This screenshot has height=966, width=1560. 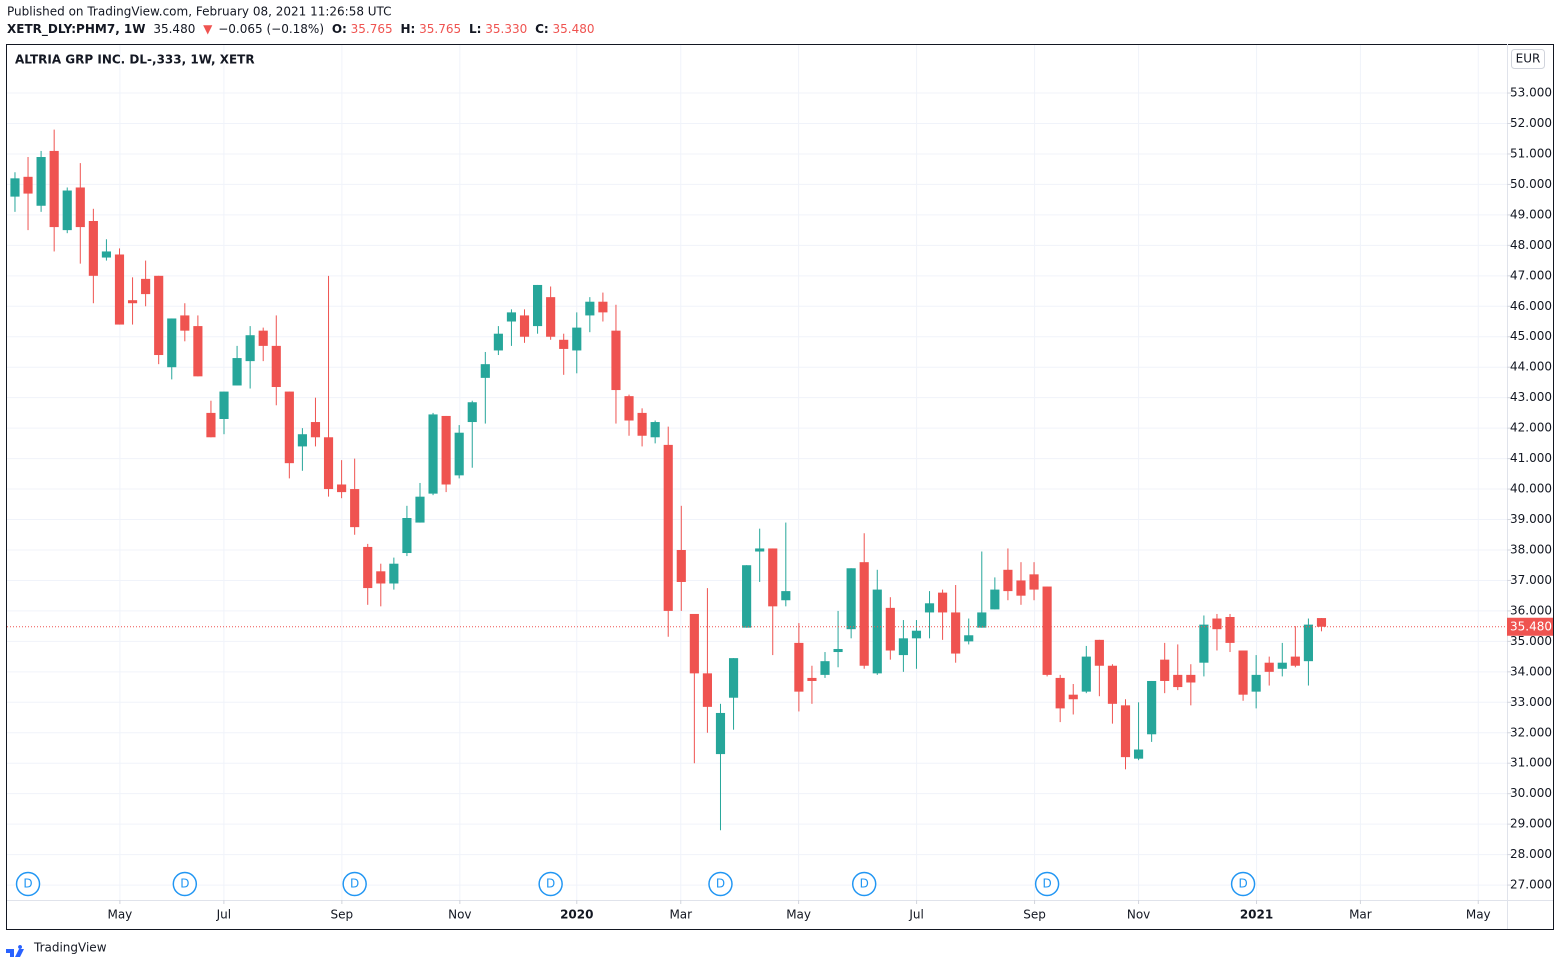 I want to click on h-value: 35.765, so click(x=440, y=29).